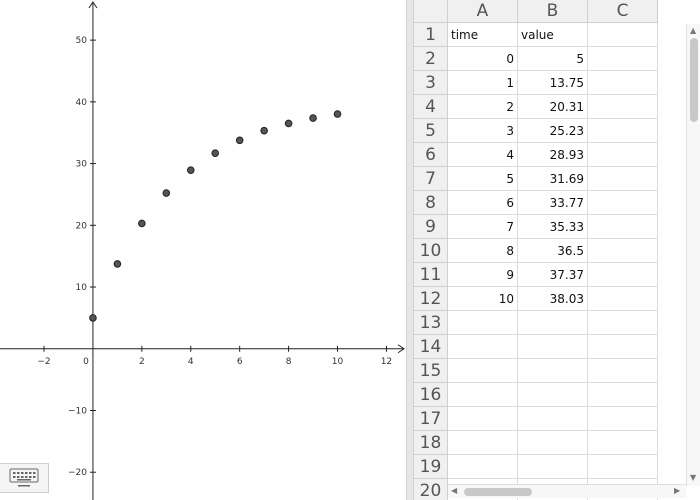 The image size is (700, 500). I want to click on horizontal-scroll-thumb, so click(498, 492).